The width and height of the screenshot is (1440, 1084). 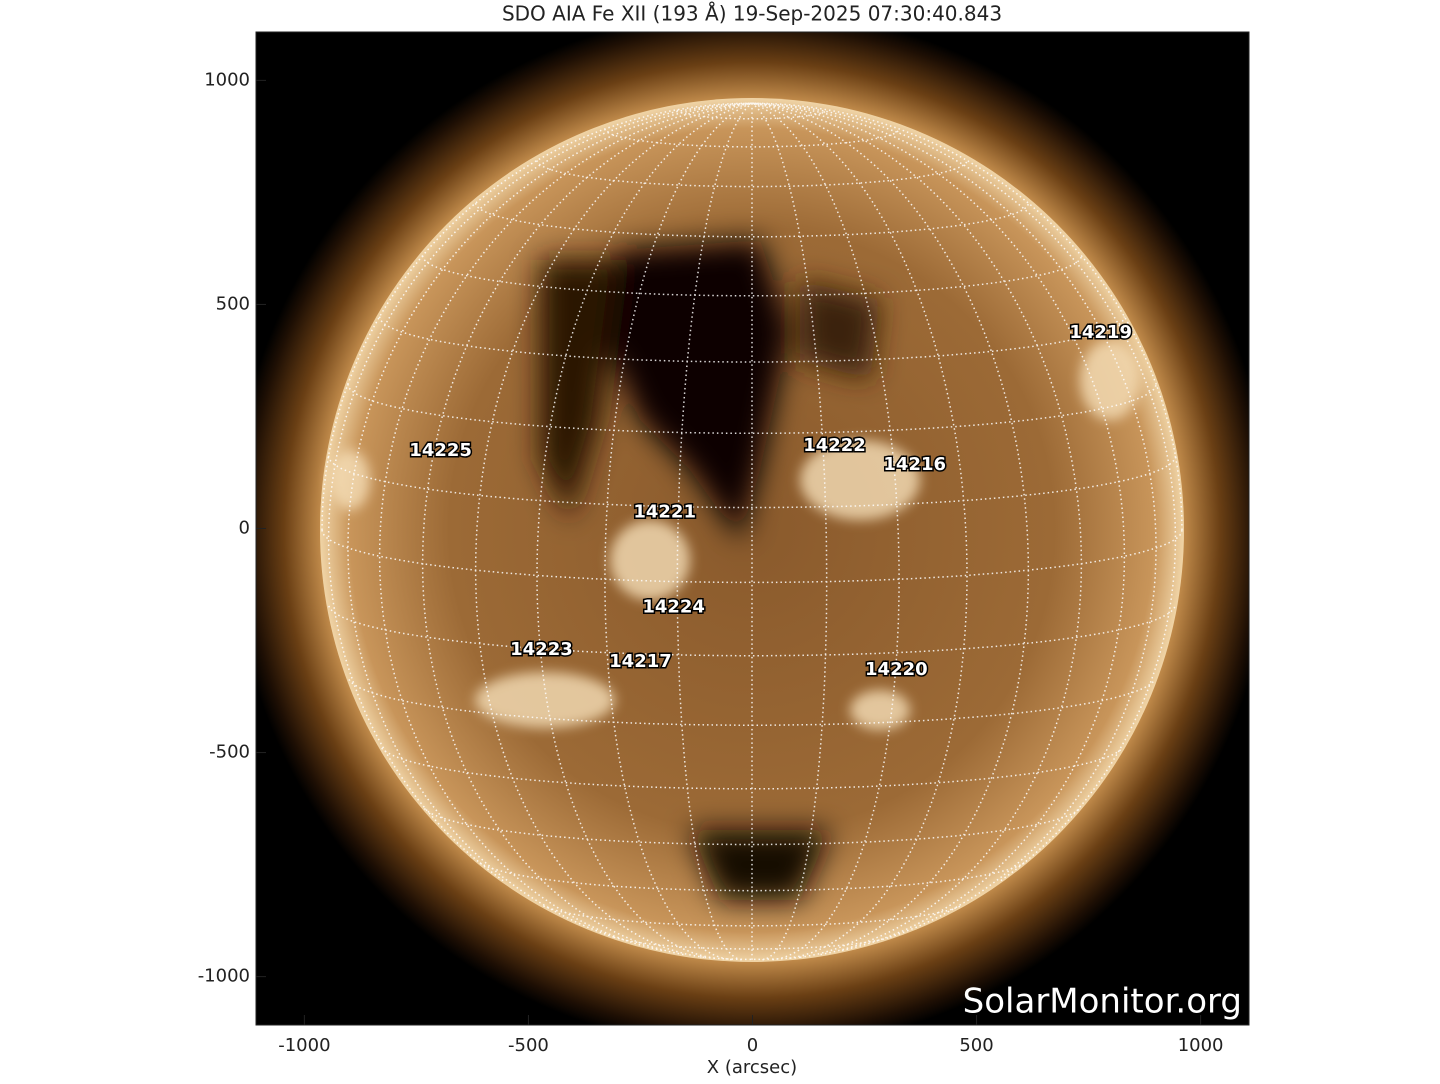 I want to click on y-tick-label: 0, so click(x=244, y=528).